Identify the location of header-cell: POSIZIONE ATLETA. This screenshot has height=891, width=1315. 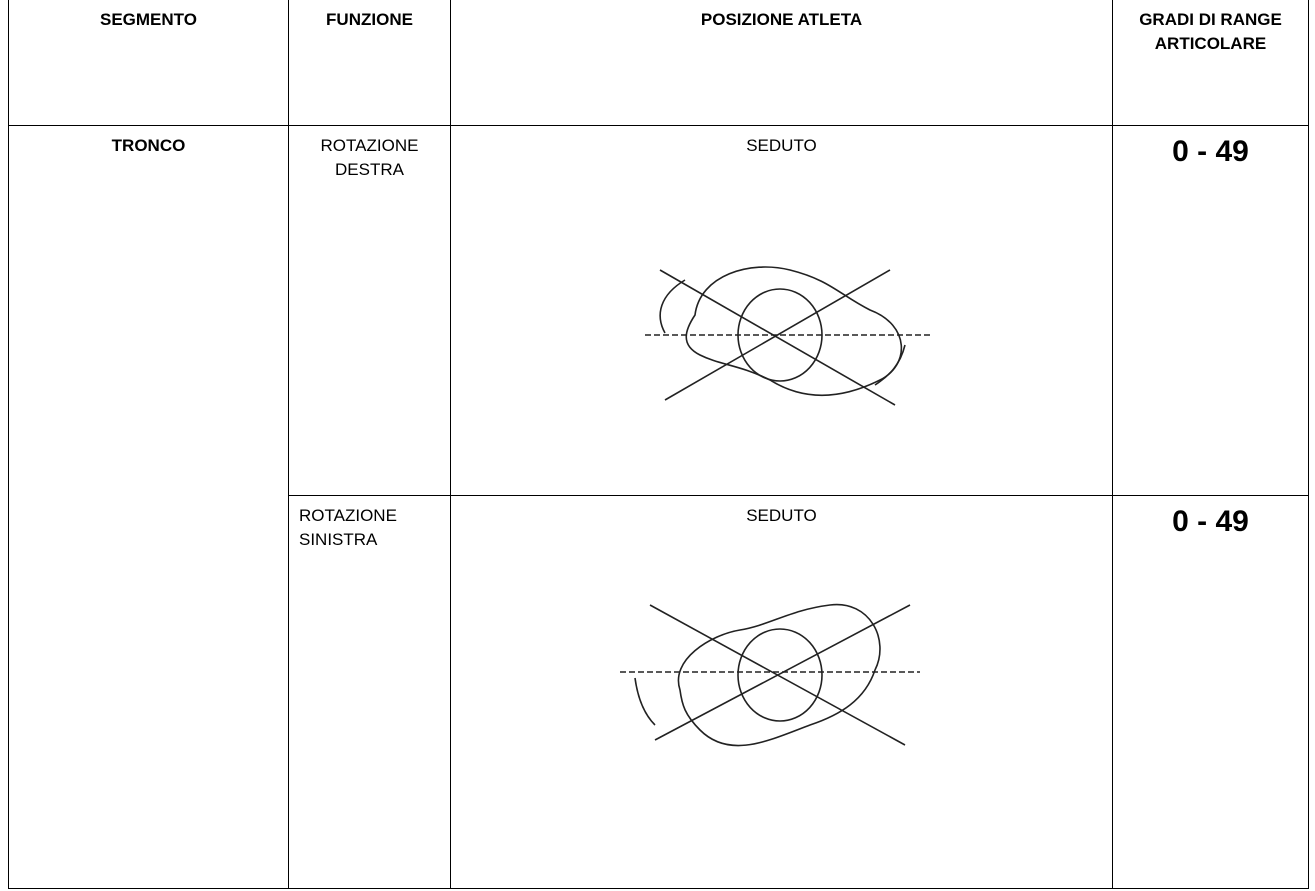
(781, 63).